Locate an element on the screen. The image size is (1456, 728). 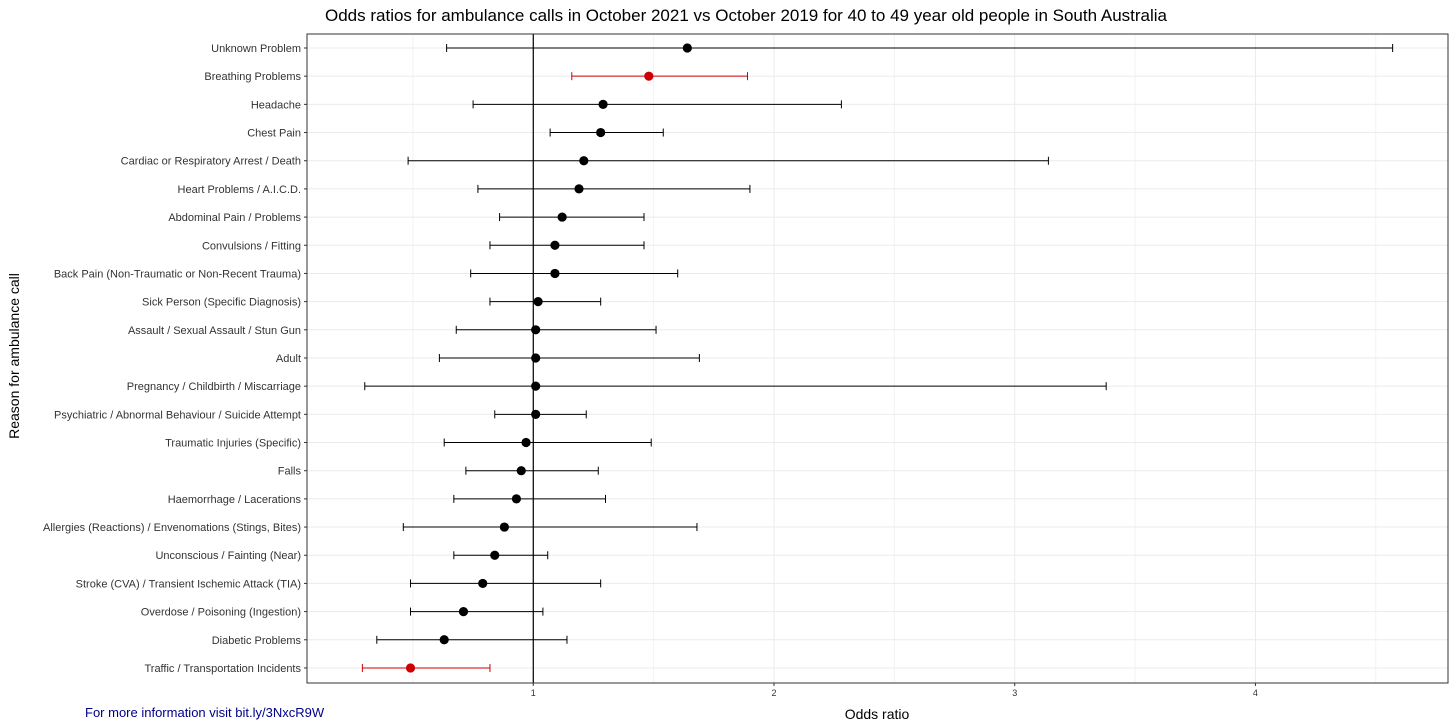
x-tick-label: 3 is located at coordinates (1014, 693).